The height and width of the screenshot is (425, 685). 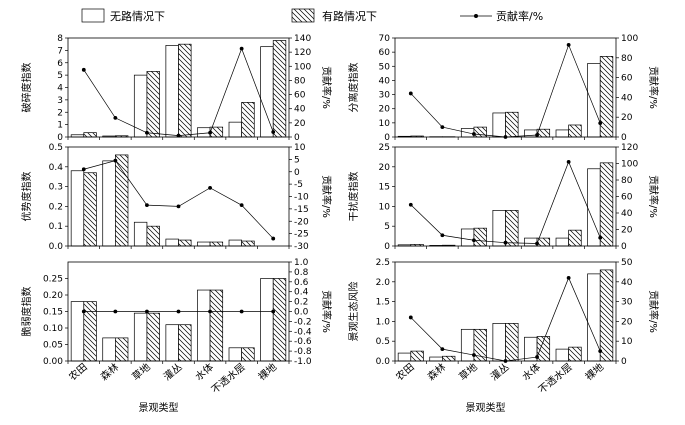 I want to click on panel2-right-tick-label-7: 5, so click(x=297, y=160).